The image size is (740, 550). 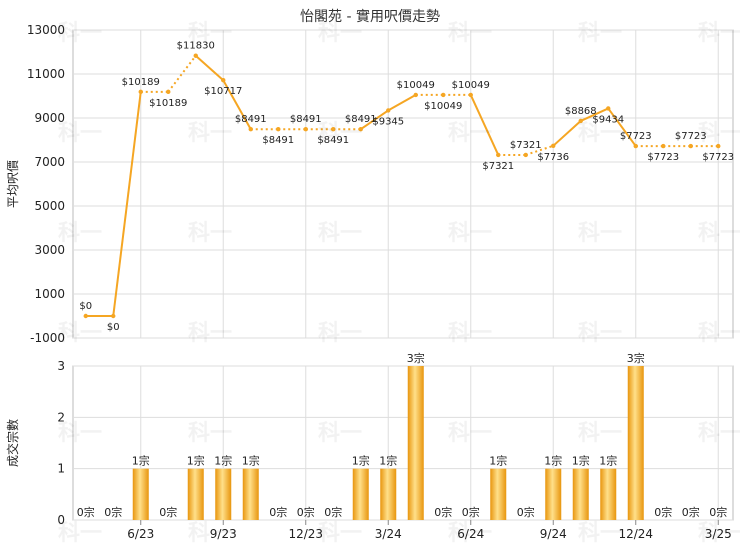 What do you see at coordinates (12, 443) in the screenshot?
I see `volume-y-axis-title: 成交宗數` at bounding box center [12, 443].